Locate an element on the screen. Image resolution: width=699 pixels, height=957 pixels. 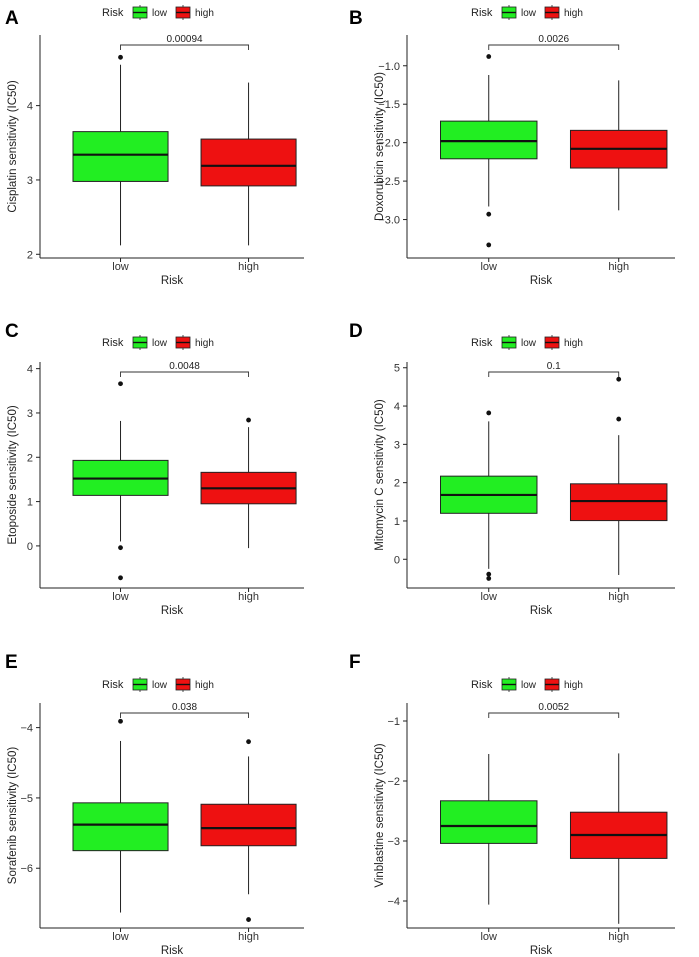
significance-bracket: 0.0052 is located at coordinates (554, 710).